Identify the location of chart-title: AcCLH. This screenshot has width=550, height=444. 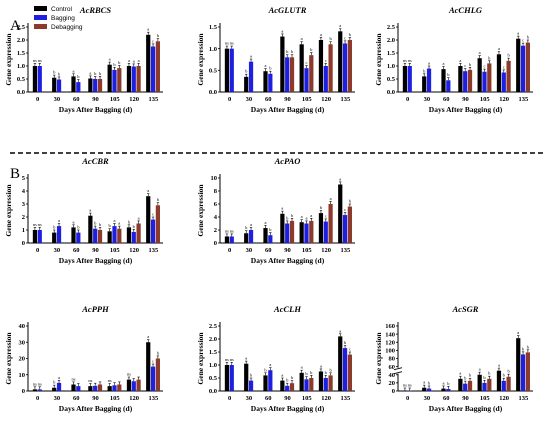
(287, 309).